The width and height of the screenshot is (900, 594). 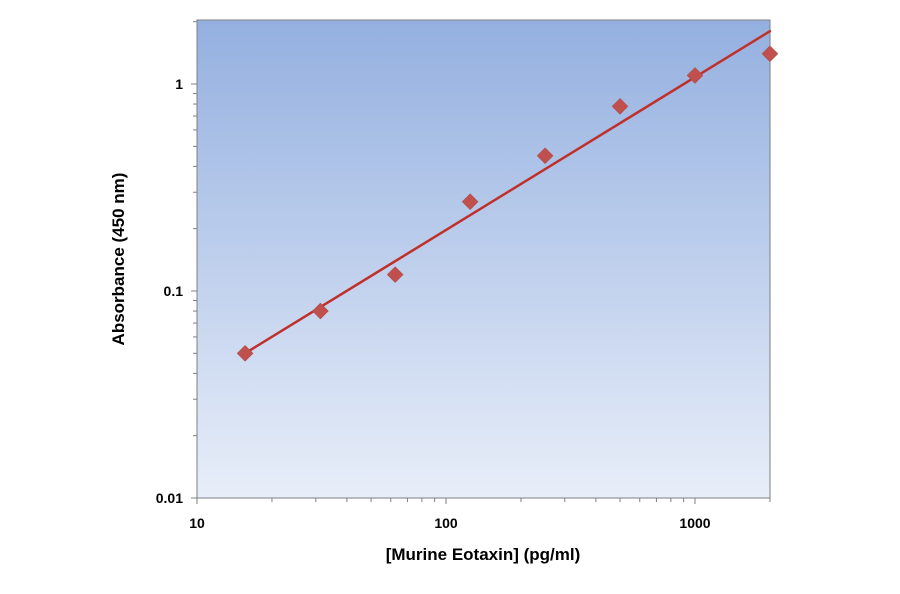 What do you see at coordinates (118, 259) in the screenshot?
I see `y-axis-title: Absorbance (450 nm)` at bounding box center [118, 259].